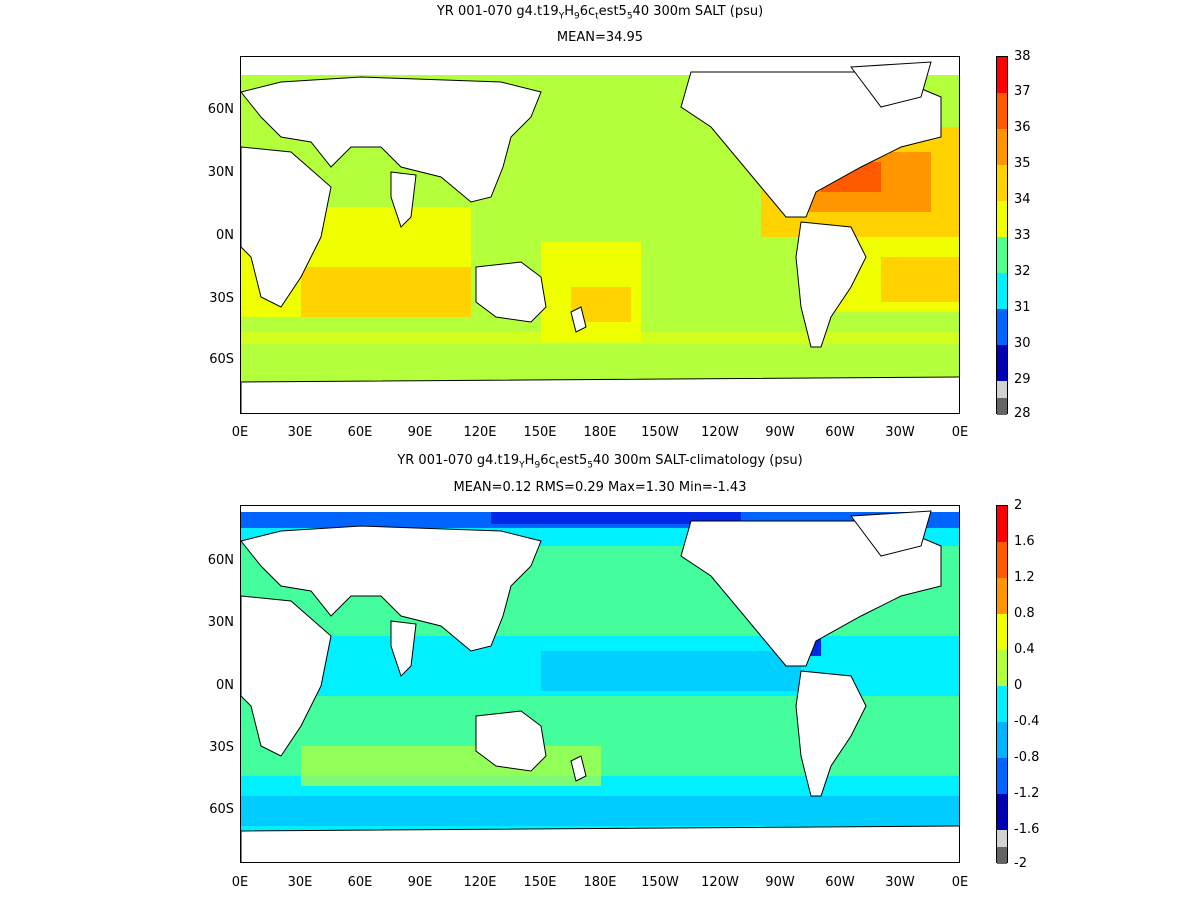  I want to click on colorbar-label: 0, so click(1018, 685).